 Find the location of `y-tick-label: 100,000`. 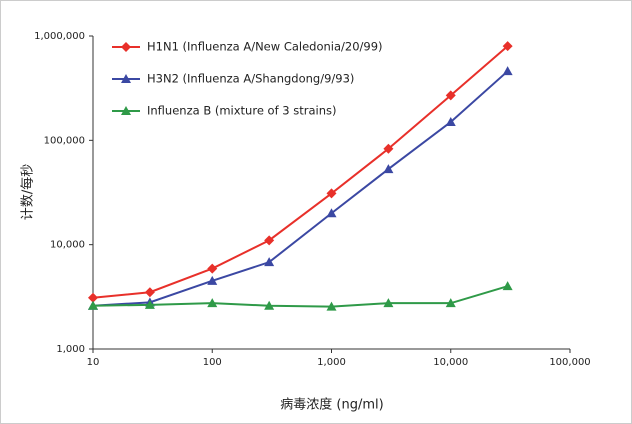

y-tick-label: 100,000 is located at coordinates (64, 140).